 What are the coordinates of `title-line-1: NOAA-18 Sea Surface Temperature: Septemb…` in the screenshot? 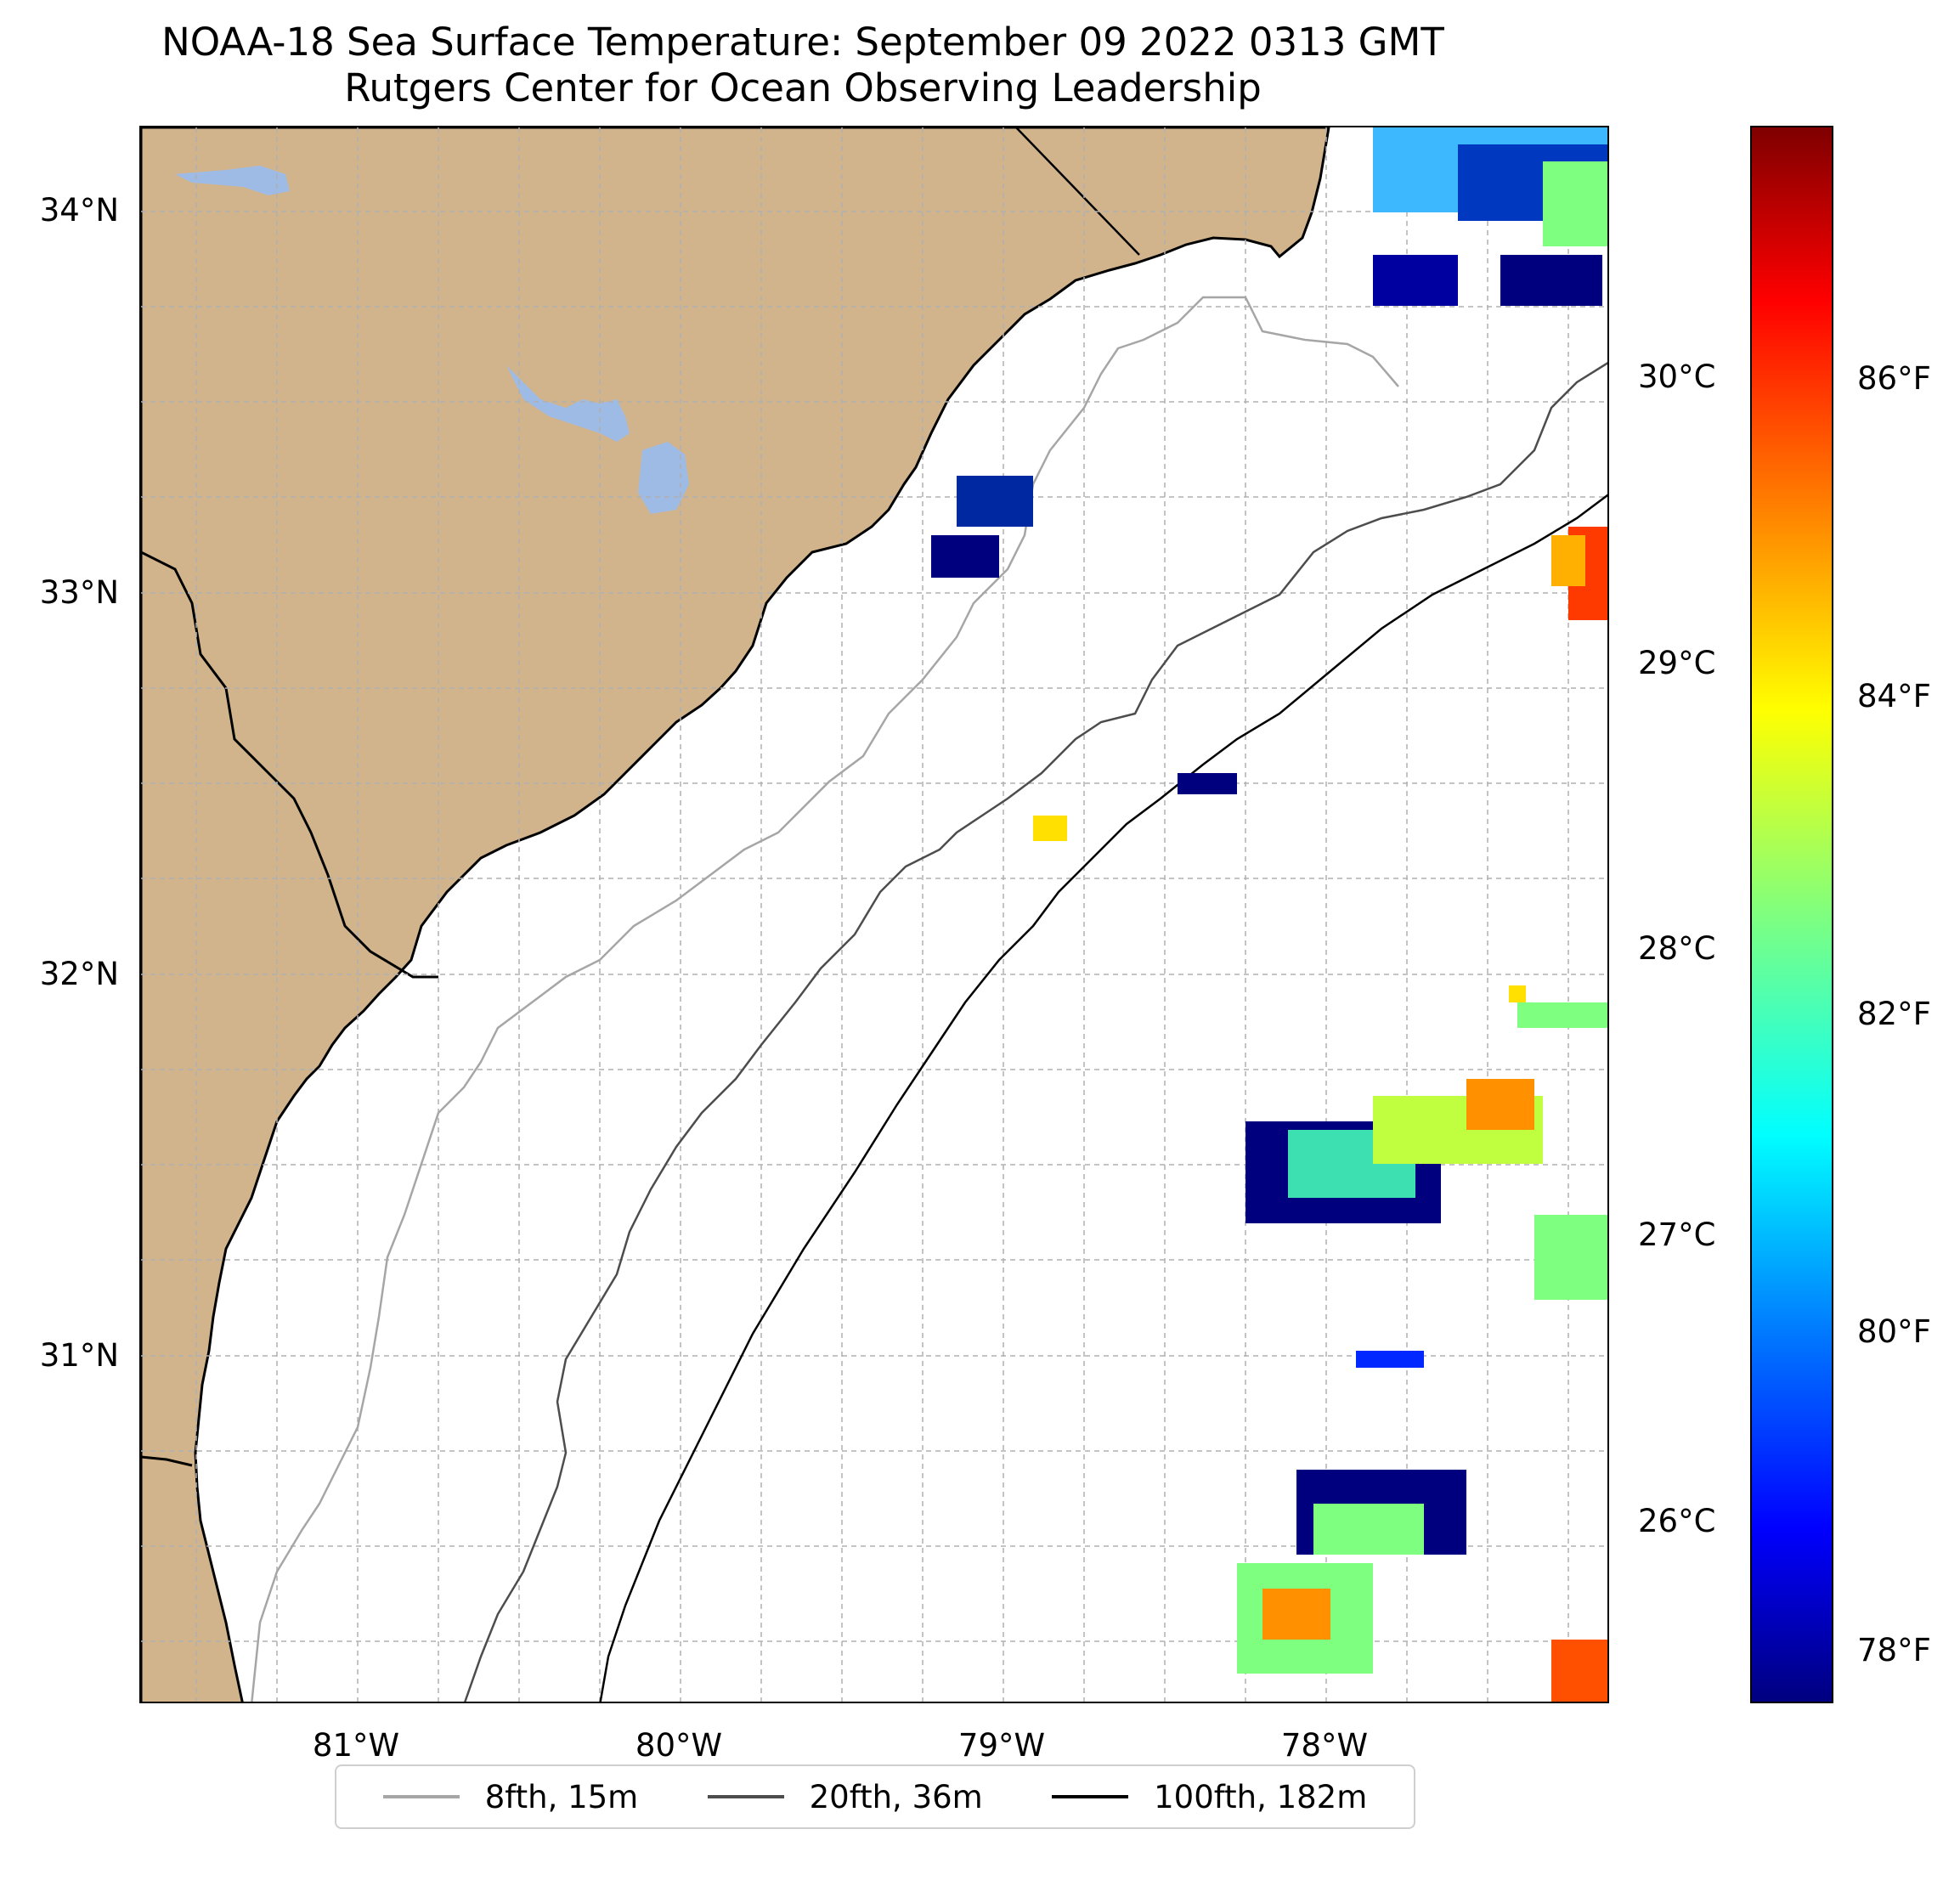 It's located at (803, 42).